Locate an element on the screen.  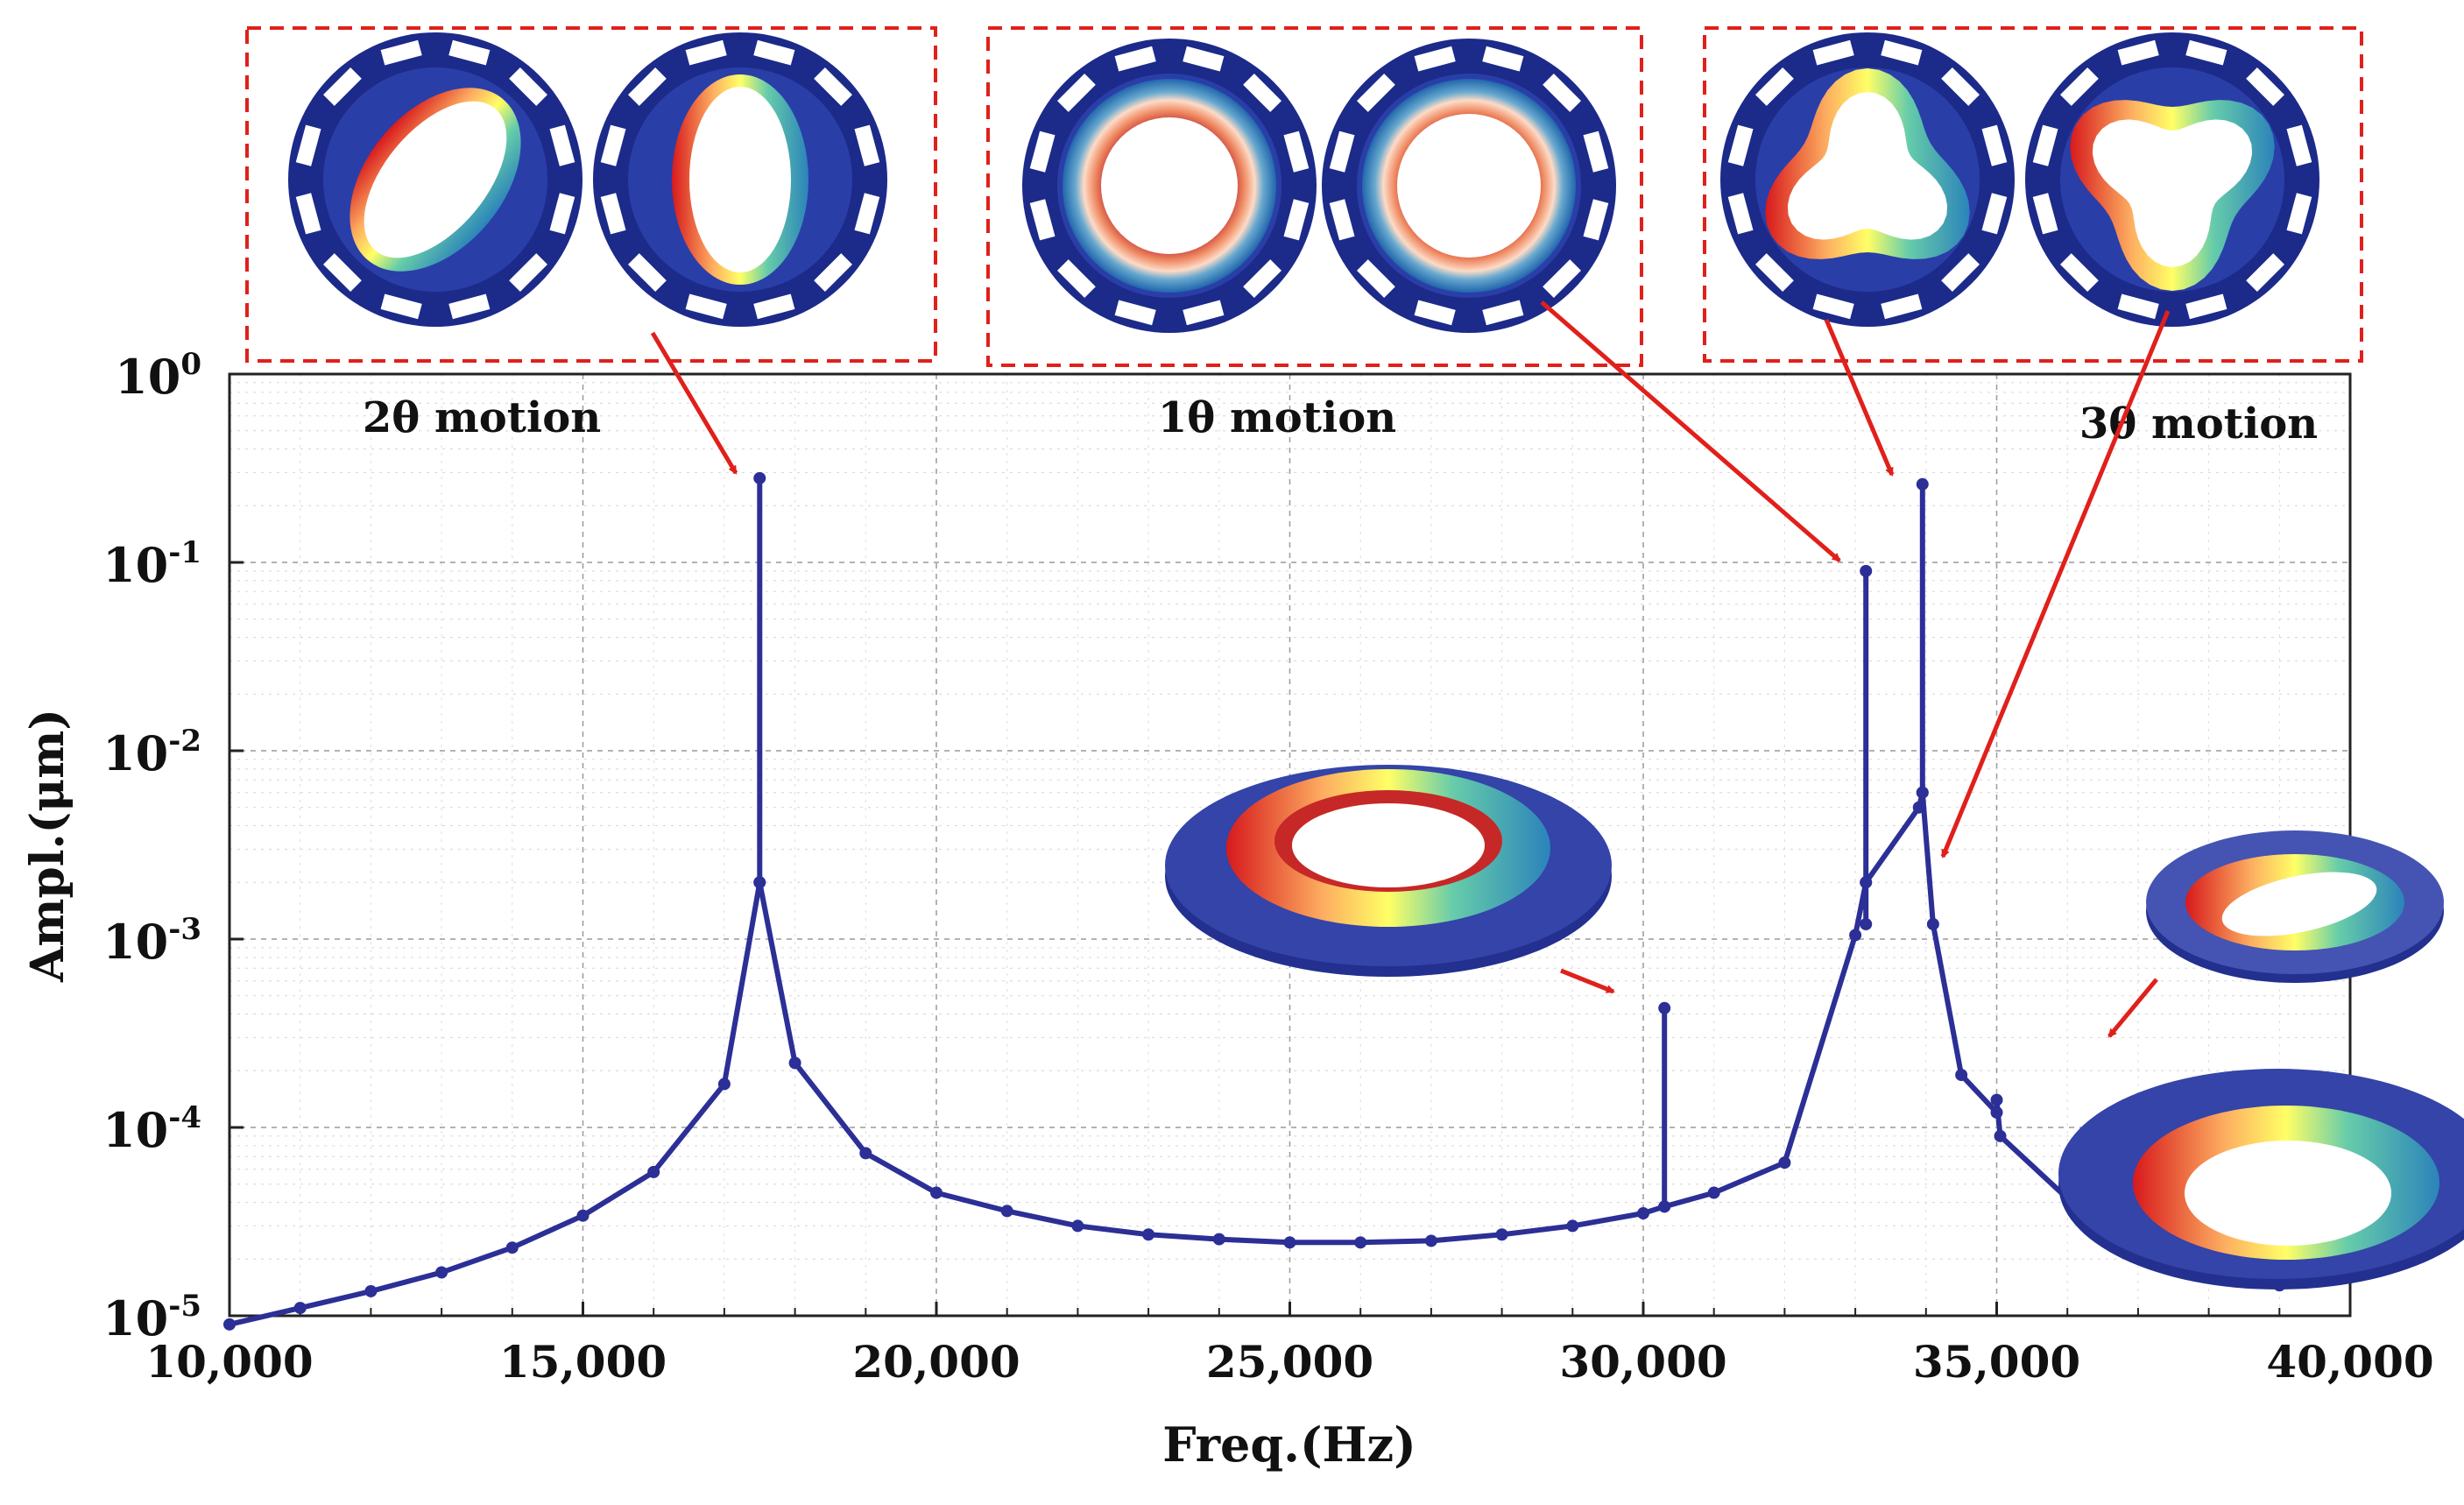
x-axis-title: Freq.(Hz) is located at coordinates (1289, 1445).